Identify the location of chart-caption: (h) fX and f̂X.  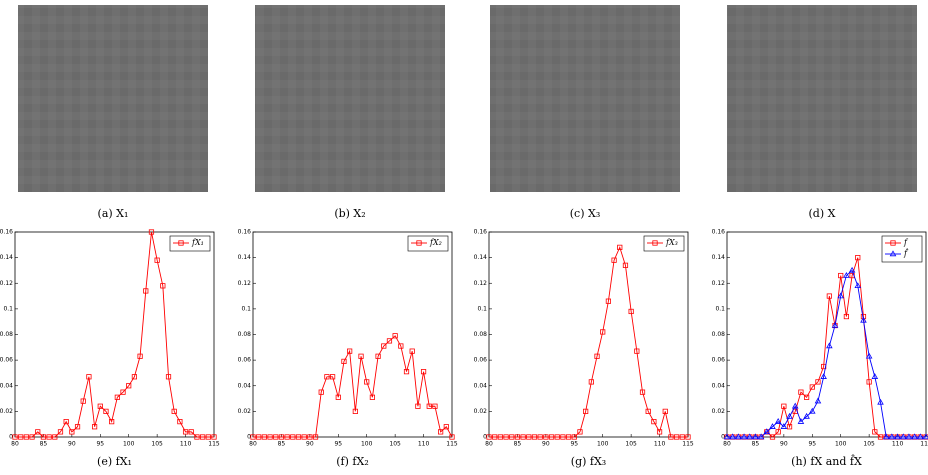
(826, 461).